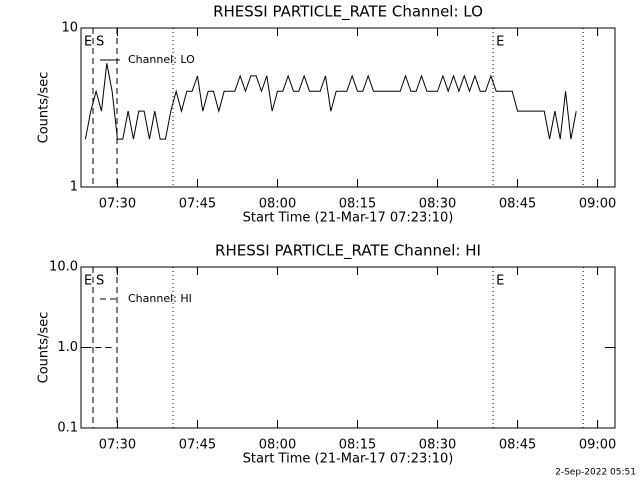 Image resolution: width=640 pixels, height=480 pixels. What do you see at coordinates (67, 347) in the screenshot?
I see `y-tick-label: 1.0` at bounding box center [67, 347].